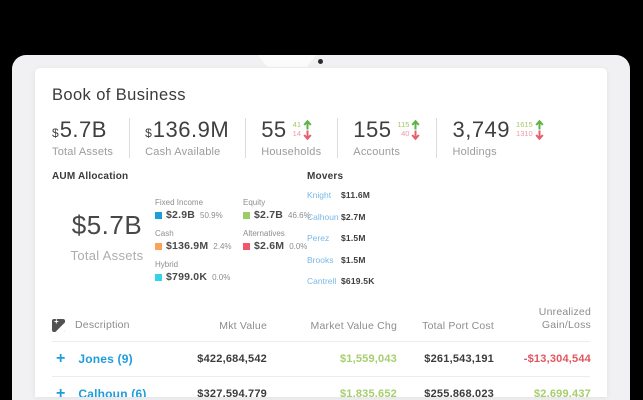 This screenshot has height=400, width=643. I want to click on legend-item-alternatives: Alternatives $2.6M 0.0%, so click(275, 240).